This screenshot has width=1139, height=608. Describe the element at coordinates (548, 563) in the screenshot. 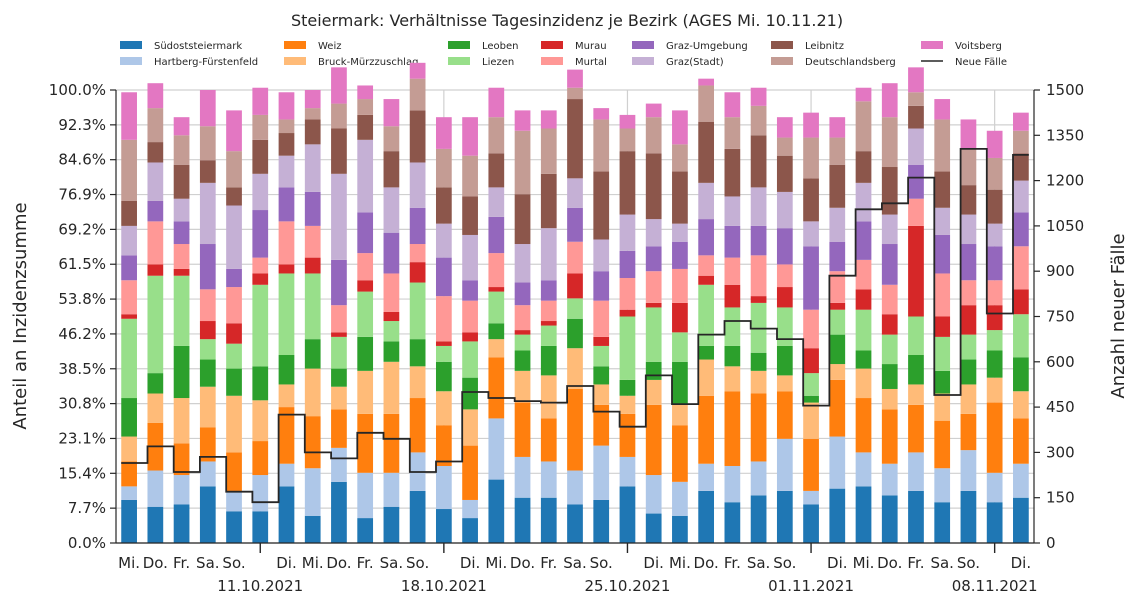

I see `x-tick-label: Fr.` at that location.